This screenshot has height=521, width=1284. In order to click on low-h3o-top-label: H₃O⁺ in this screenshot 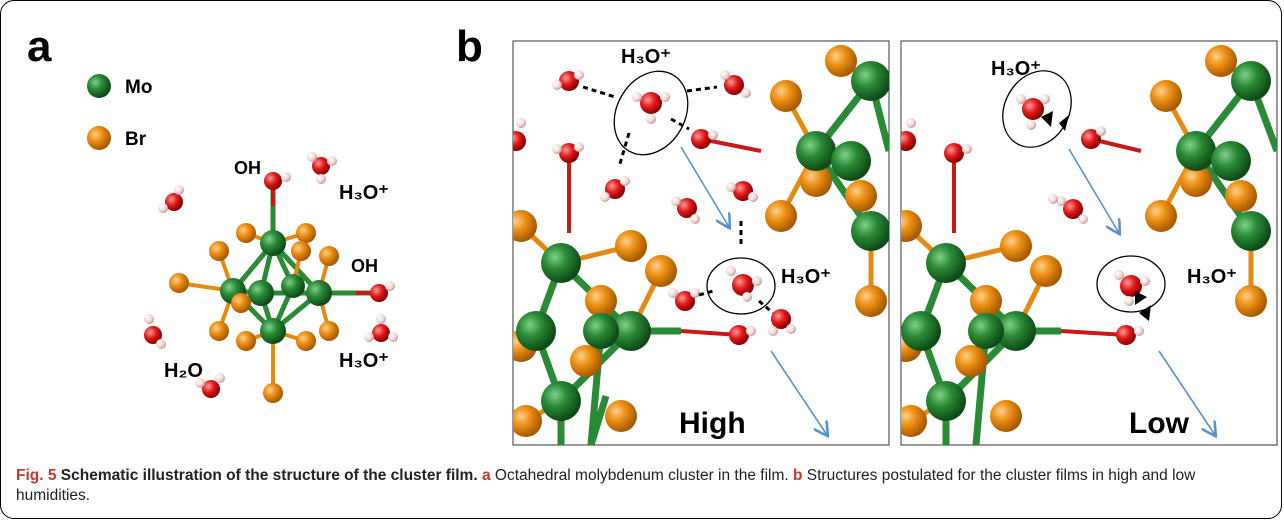, I will do `click(1016, 69)`.